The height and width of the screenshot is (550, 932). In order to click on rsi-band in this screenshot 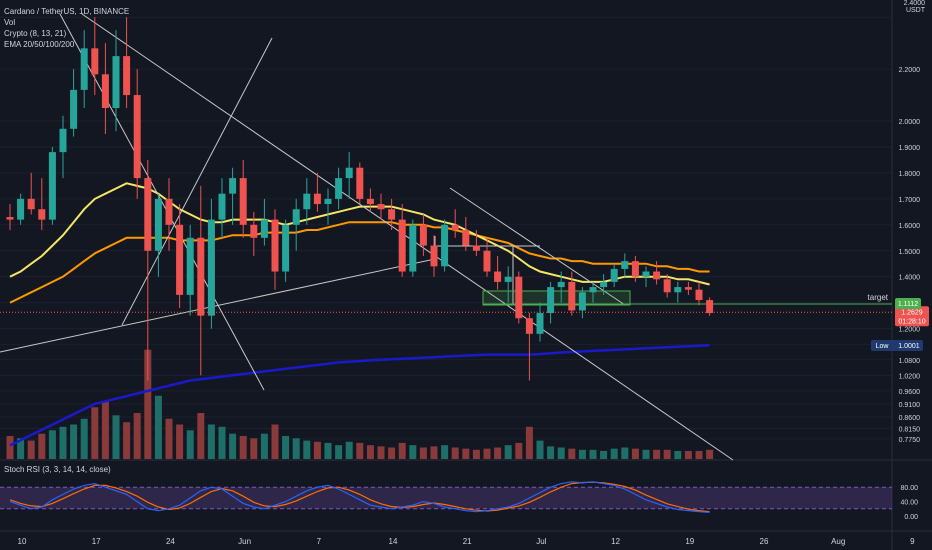, I will do `click(446, 498)`.